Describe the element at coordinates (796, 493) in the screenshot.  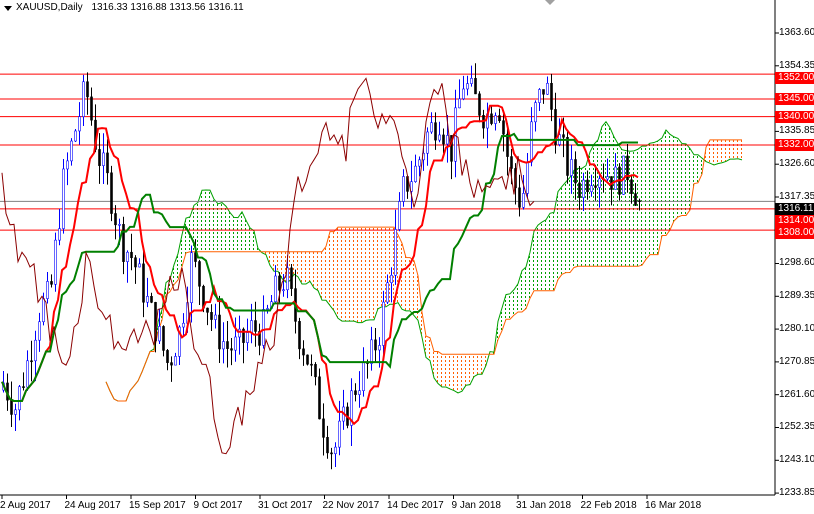
I see `price-tick-label: 1233.85` at that location.